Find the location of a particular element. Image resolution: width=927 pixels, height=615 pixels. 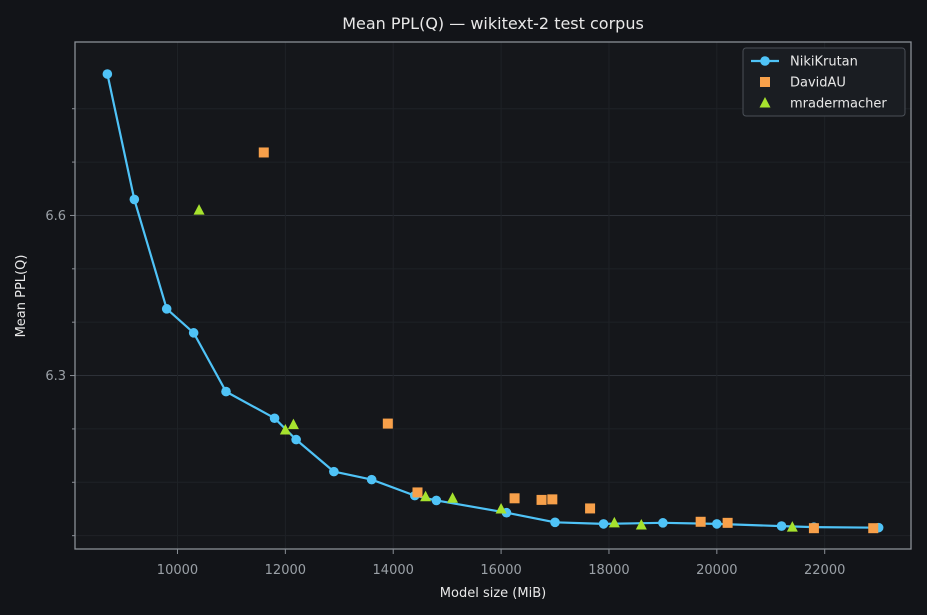

x-tick-label: 12000 is located at coordinates (285, 570).